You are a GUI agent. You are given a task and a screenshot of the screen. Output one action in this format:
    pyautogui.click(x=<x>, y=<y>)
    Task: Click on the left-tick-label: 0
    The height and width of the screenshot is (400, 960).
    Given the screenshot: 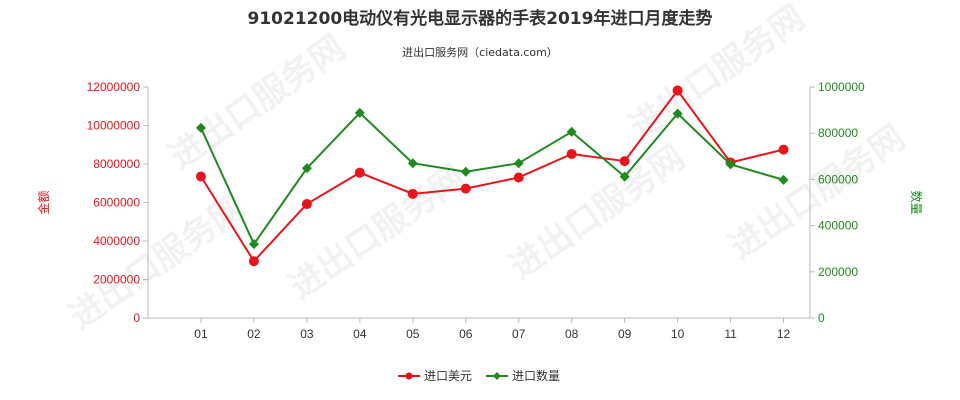 What is the action you would take?
    pyautogui.click(x=136, y=318)
    